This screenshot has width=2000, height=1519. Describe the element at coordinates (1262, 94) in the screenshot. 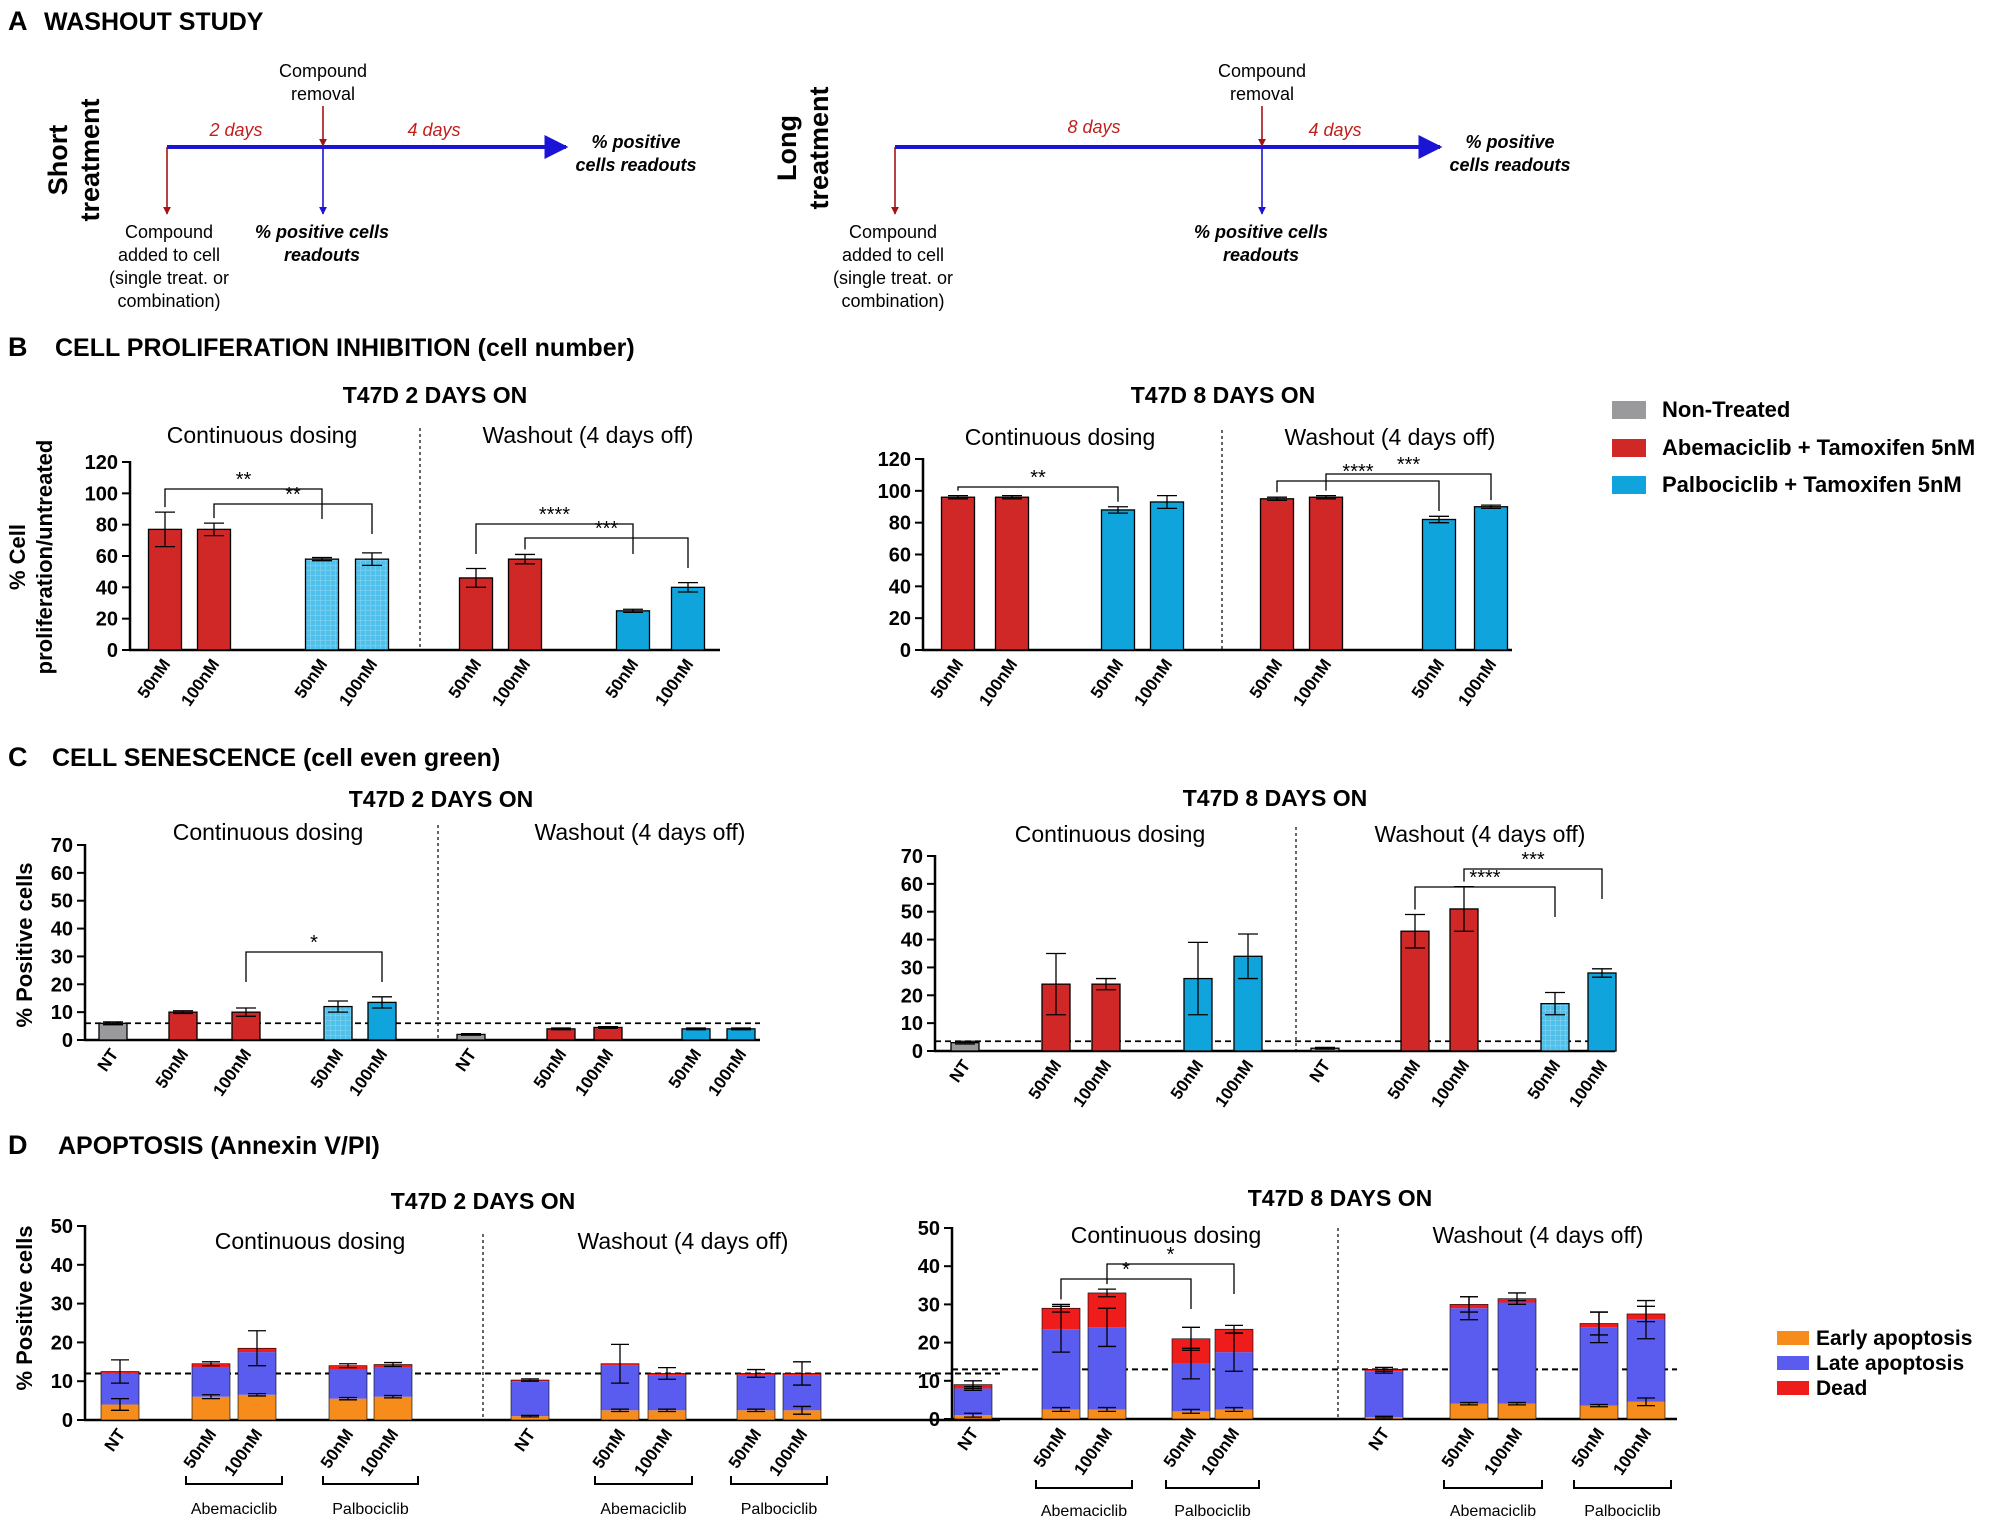

I see `long-removal-line2: removal` at that location.